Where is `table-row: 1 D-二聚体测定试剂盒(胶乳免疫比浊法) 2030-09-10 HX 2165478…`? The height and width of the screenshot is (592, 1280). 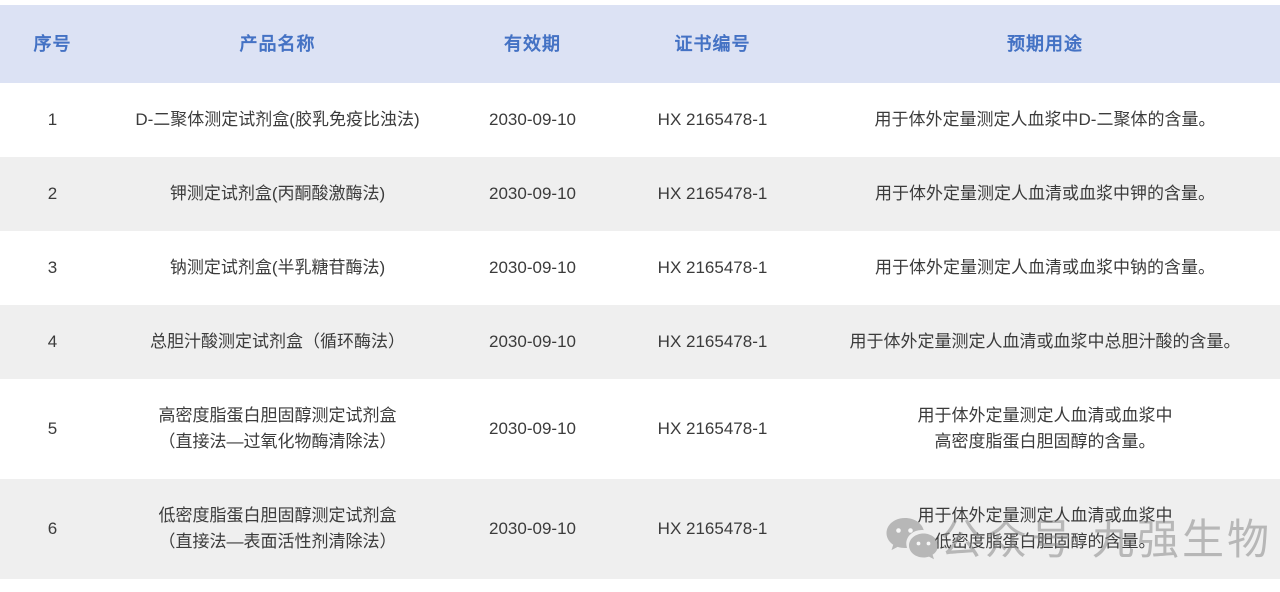
table-row: 1 D-二聚体测定试剂盒(胶乳免疫比浊法) 2030-09-10 HX 2165478… is located at coordinates (640, 120).